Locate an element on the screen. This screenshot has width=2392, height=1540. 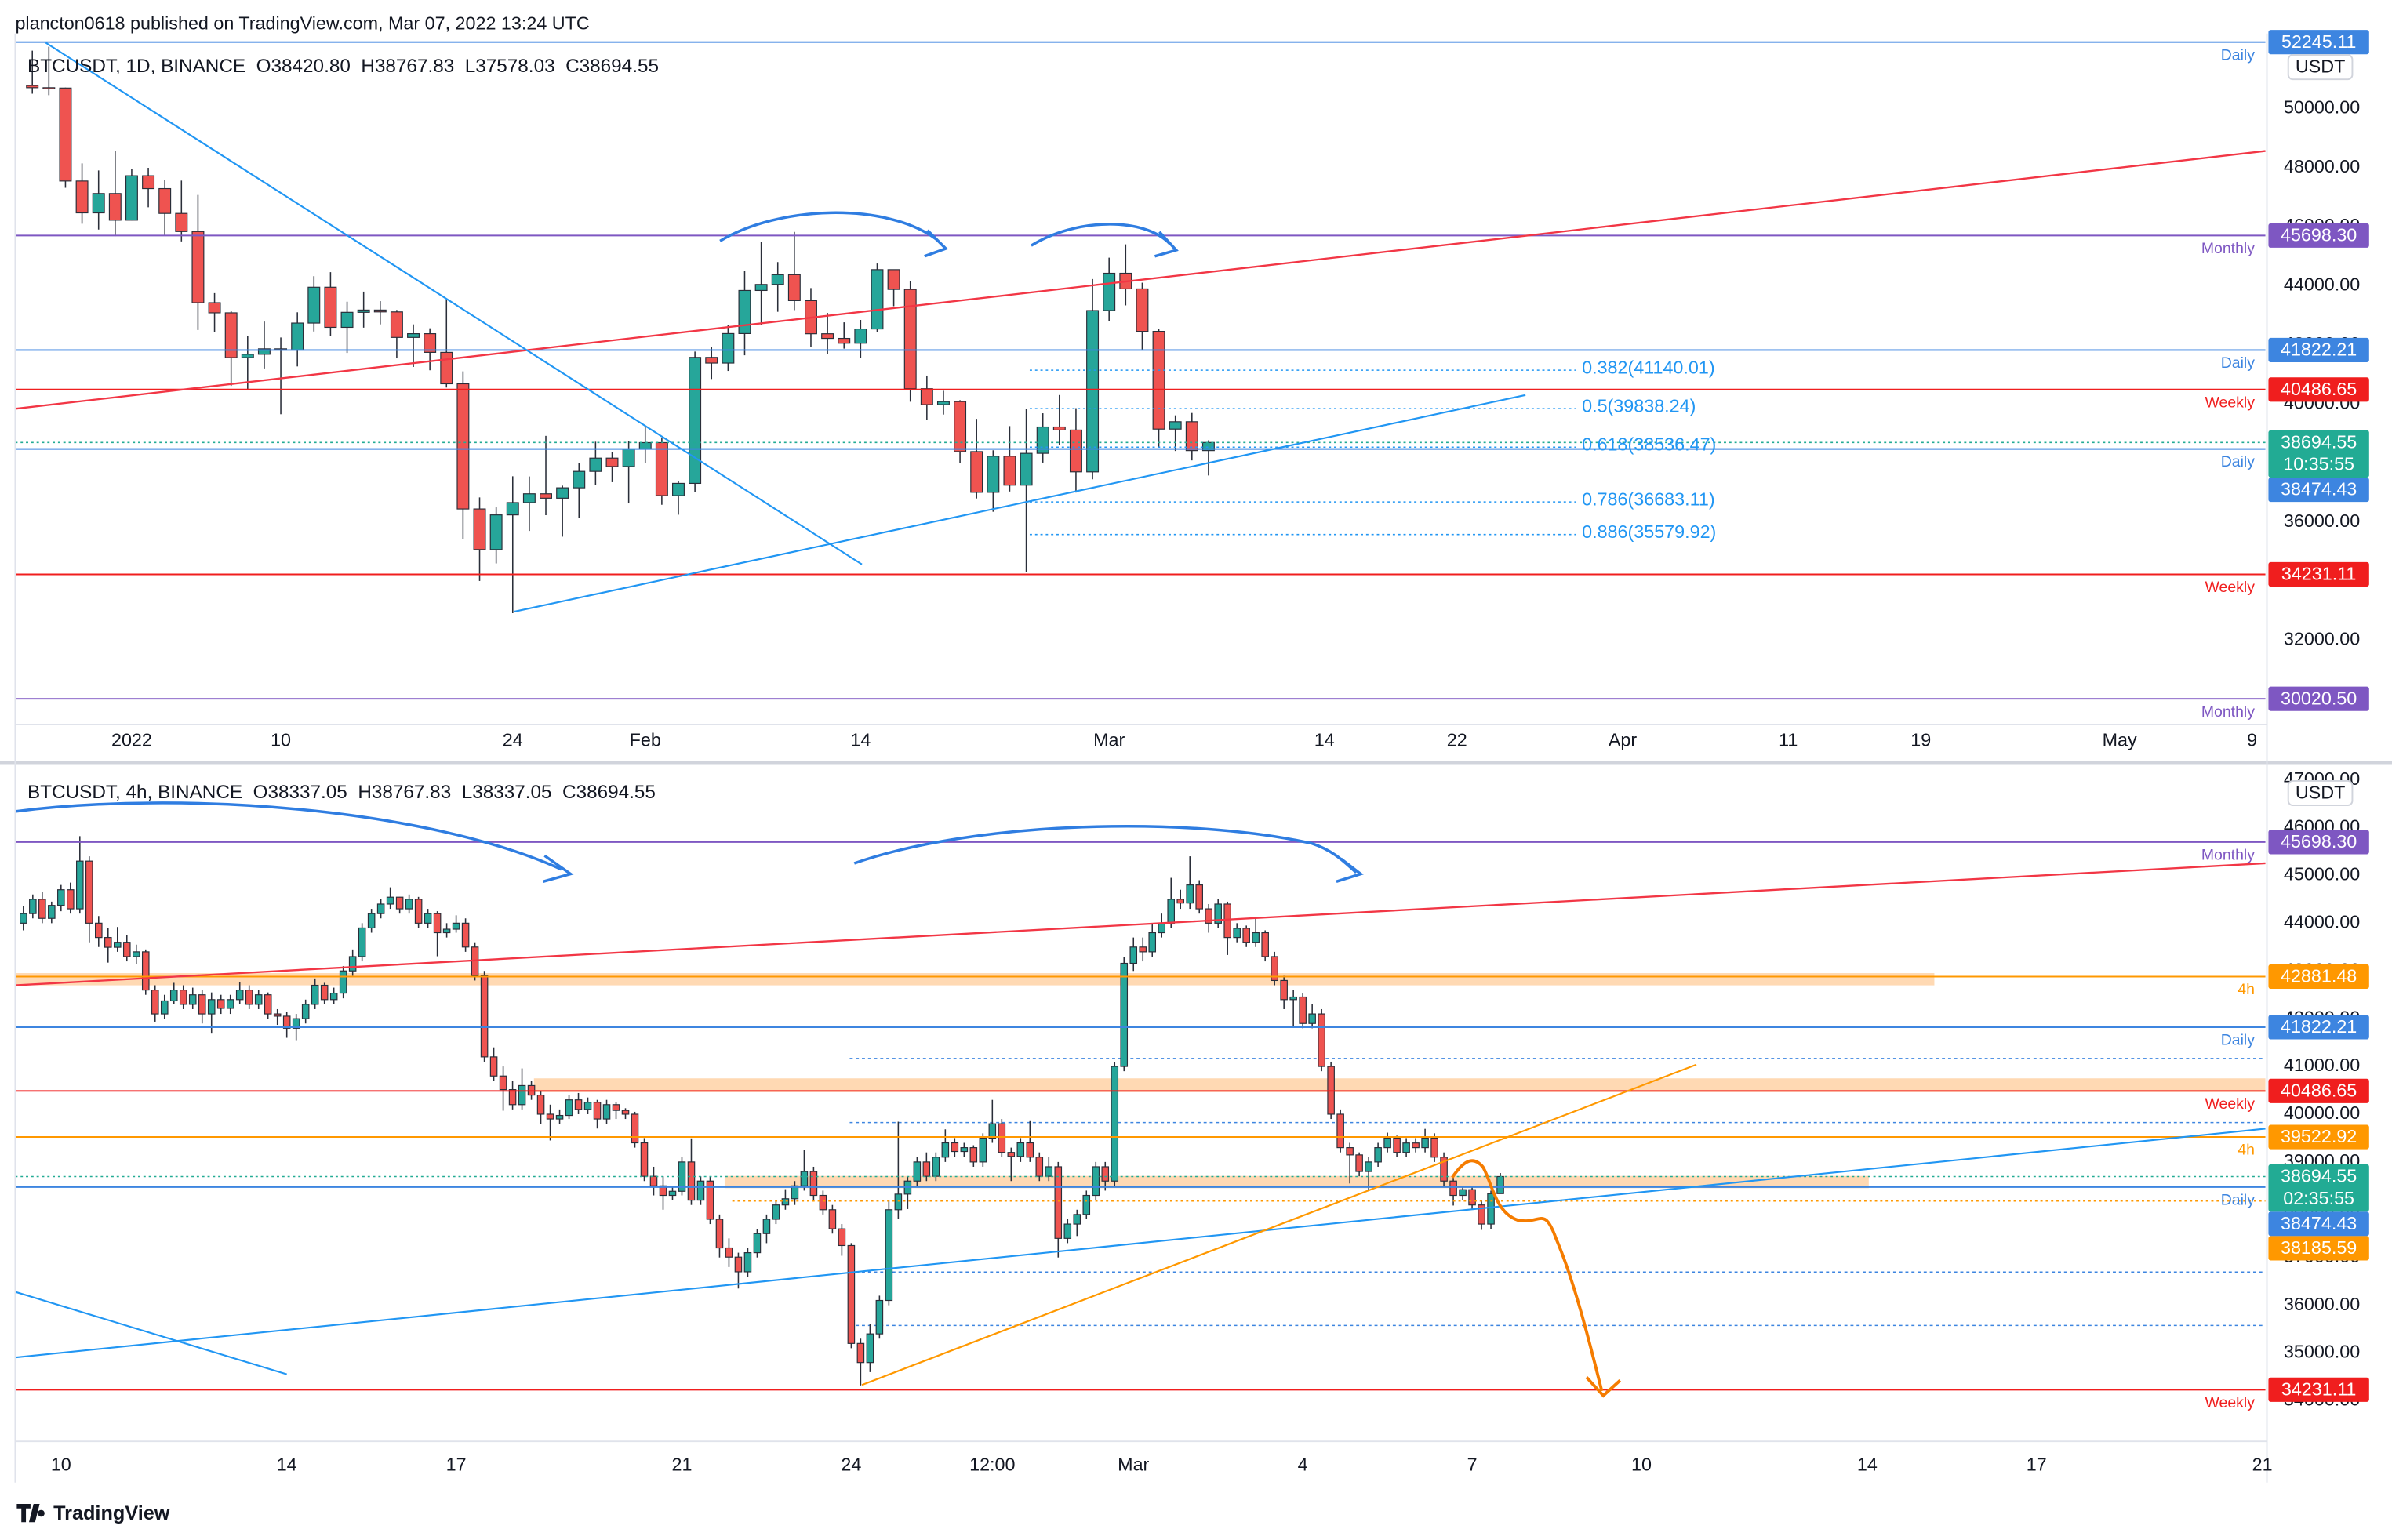
currency-label: USDT is located at coordinates (2321, 66).